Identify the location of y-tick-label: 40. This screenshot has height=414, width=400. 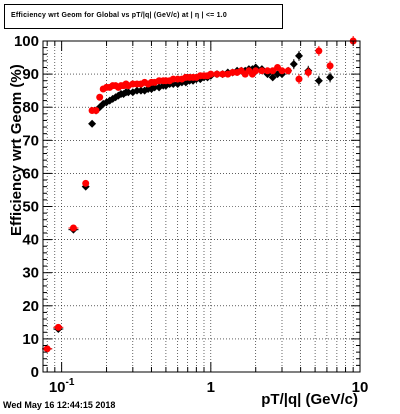
(30, 240).